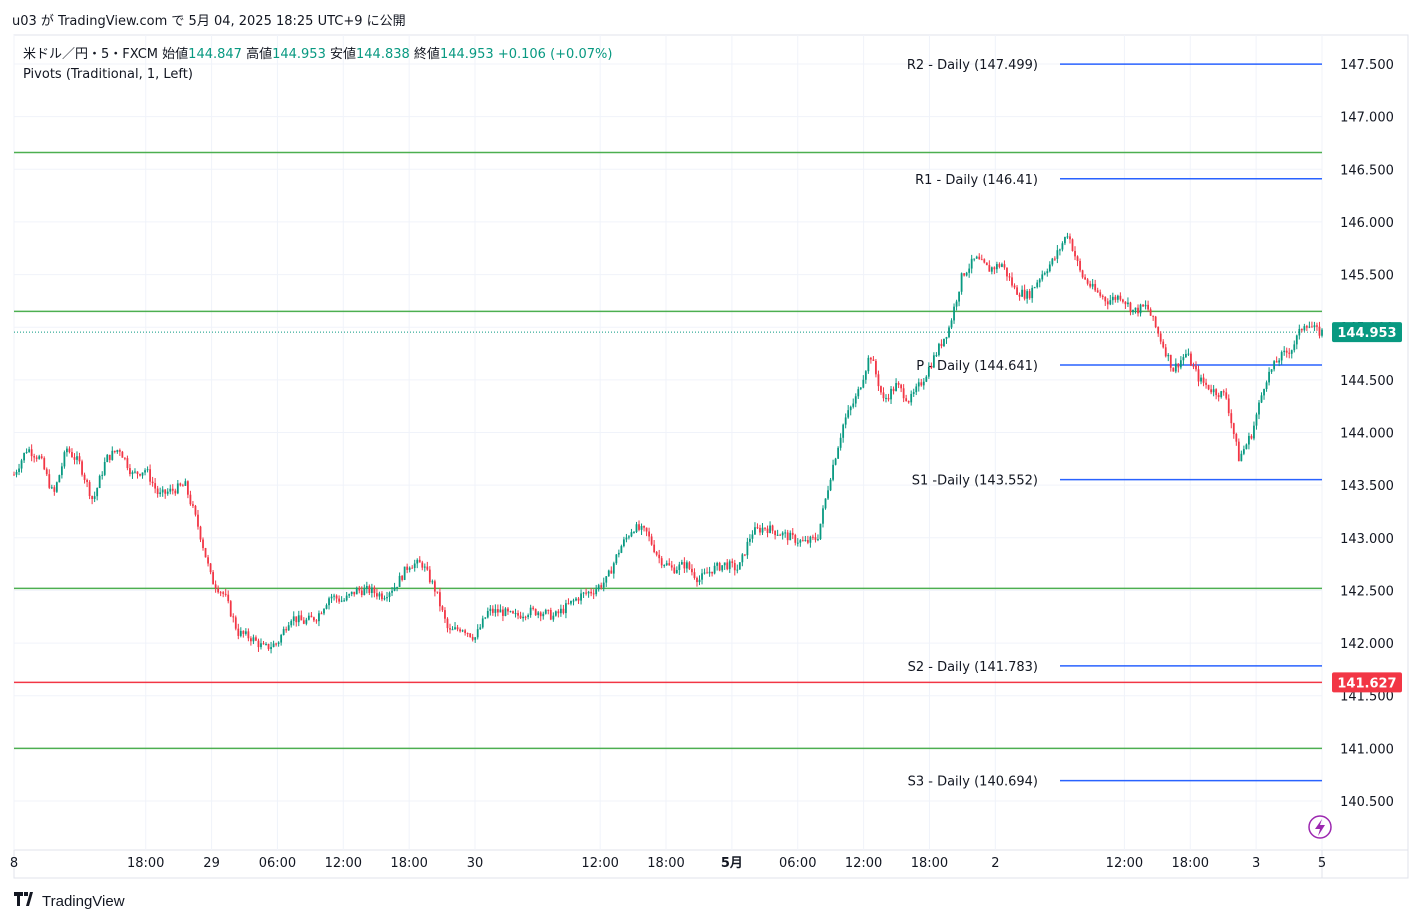 The width and height of the screenshot is (1421, 923). Describe the element at coordinates (475, 863) in the screenshot. I see `time-tick-label: 30` at that location.